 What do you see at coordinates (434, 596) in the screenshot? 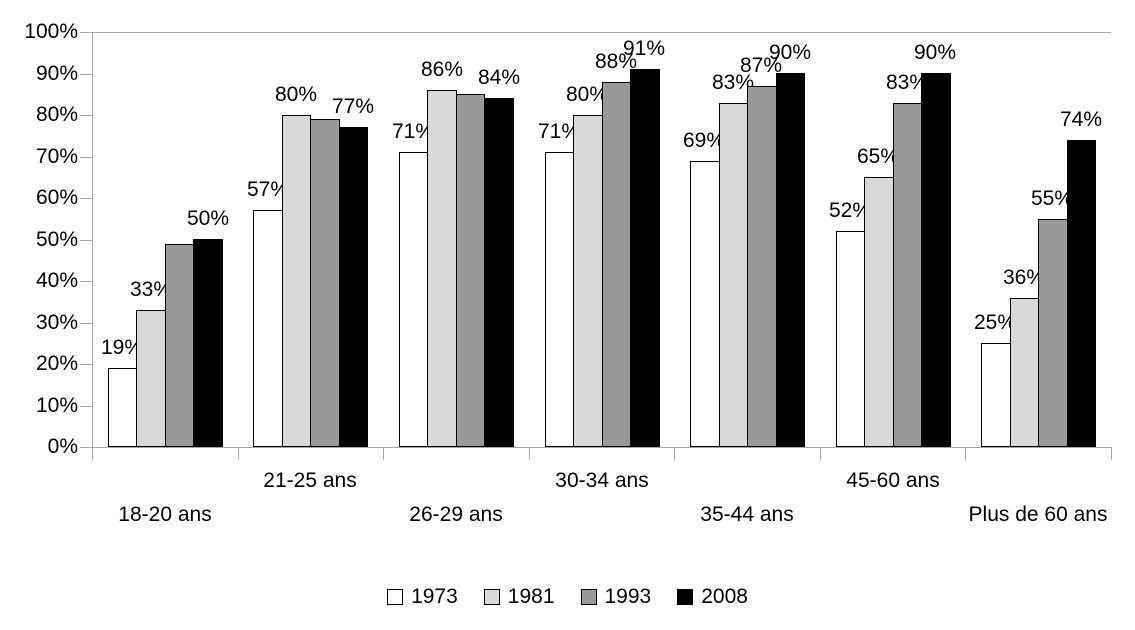
I see `legend-label: 1973` at bounding box center [434, 596].